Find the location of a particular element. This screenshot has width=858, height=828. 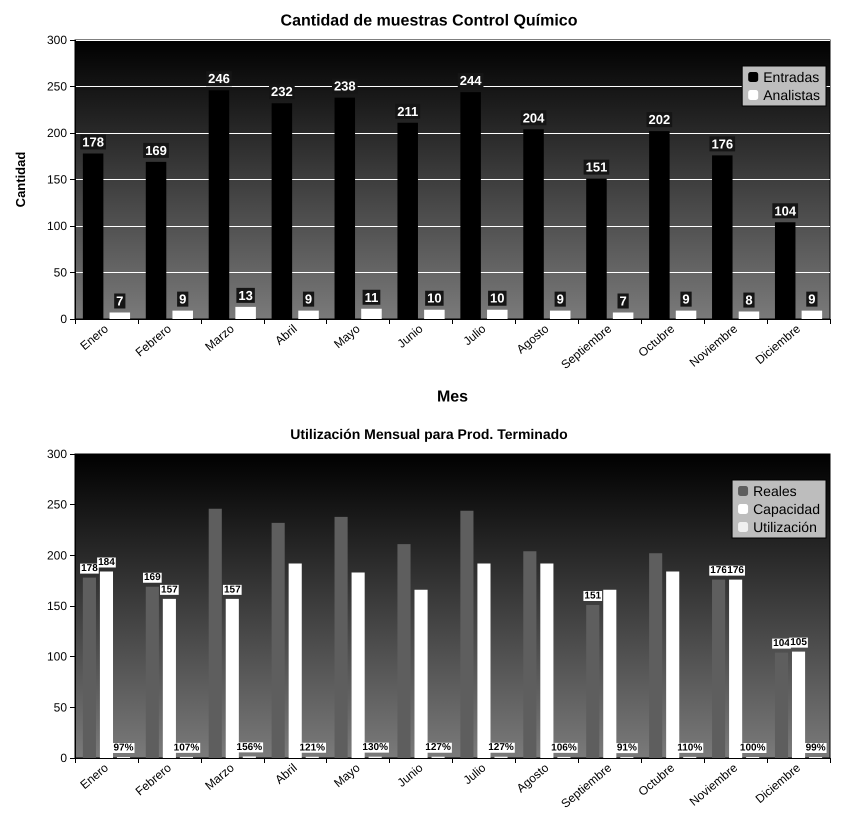

data-label: 238 is located at coordinates (345, 86).